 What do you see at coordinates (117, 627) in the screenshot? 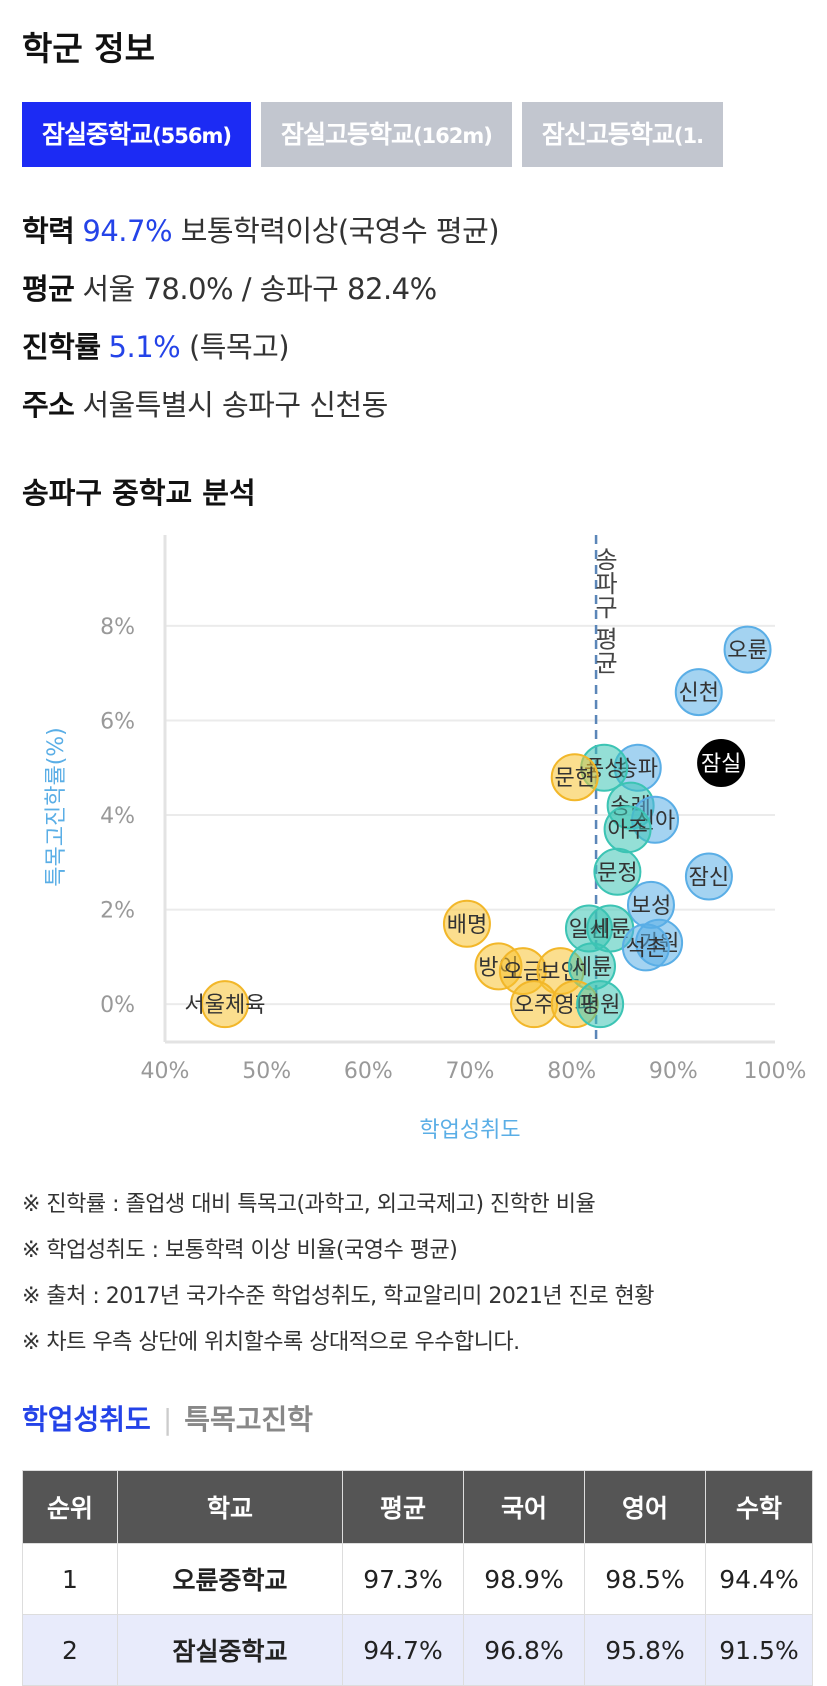
I see `y-tick-label: 8%` at bounding box center [117, 627].